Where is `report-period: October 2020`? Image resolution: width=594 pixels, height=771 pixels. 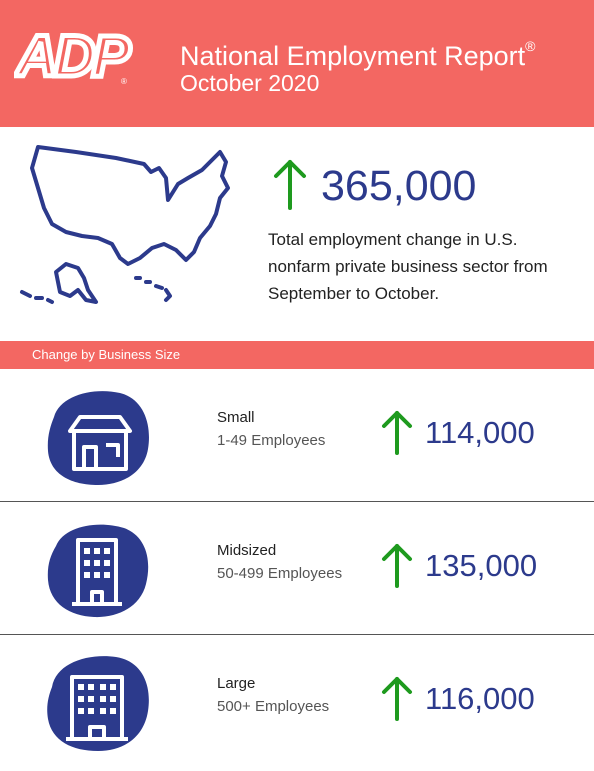
report-period: October 2020 is located at coordinates (250, 83).